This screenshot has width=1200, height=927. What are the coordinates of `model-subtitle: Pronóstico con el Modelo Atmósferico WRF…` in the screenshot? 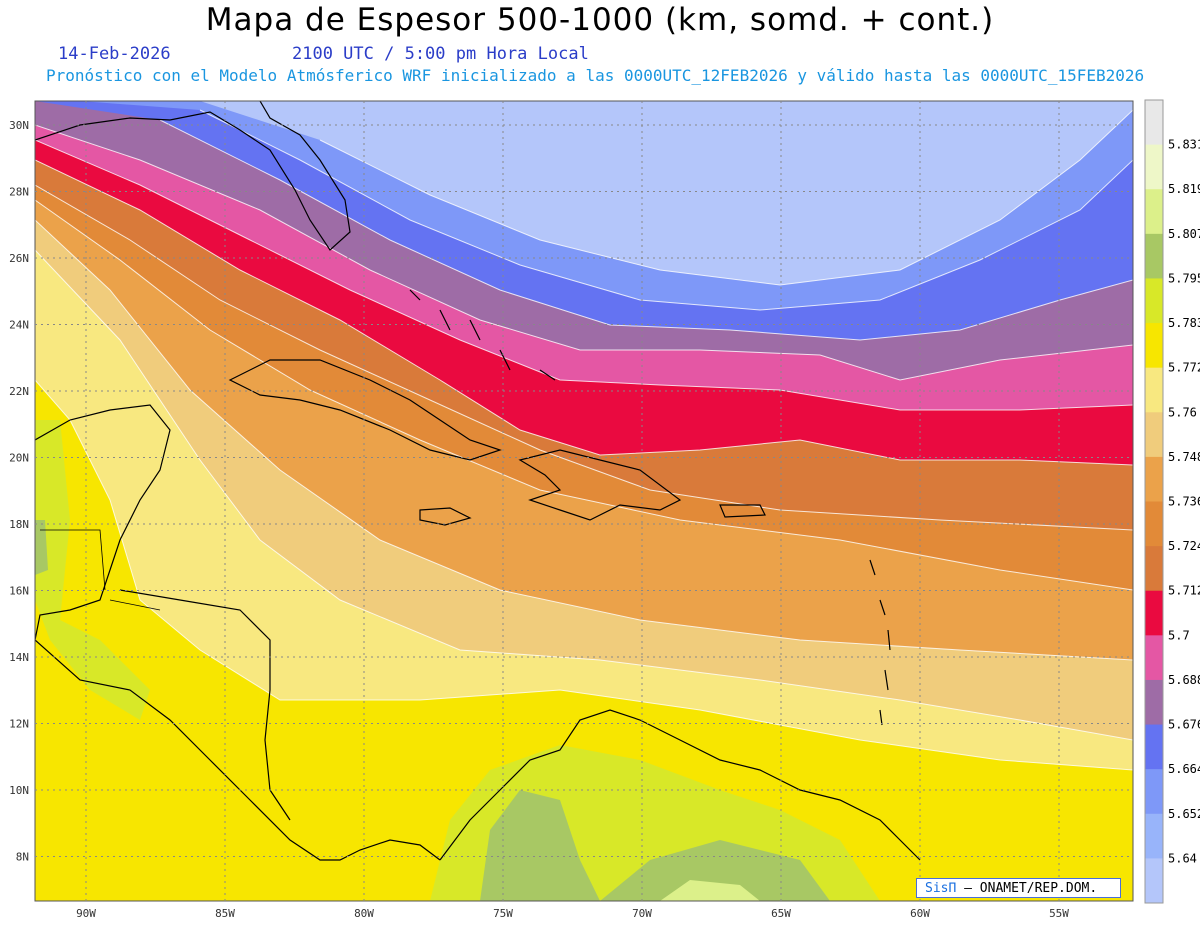 It's located at (595, 75).